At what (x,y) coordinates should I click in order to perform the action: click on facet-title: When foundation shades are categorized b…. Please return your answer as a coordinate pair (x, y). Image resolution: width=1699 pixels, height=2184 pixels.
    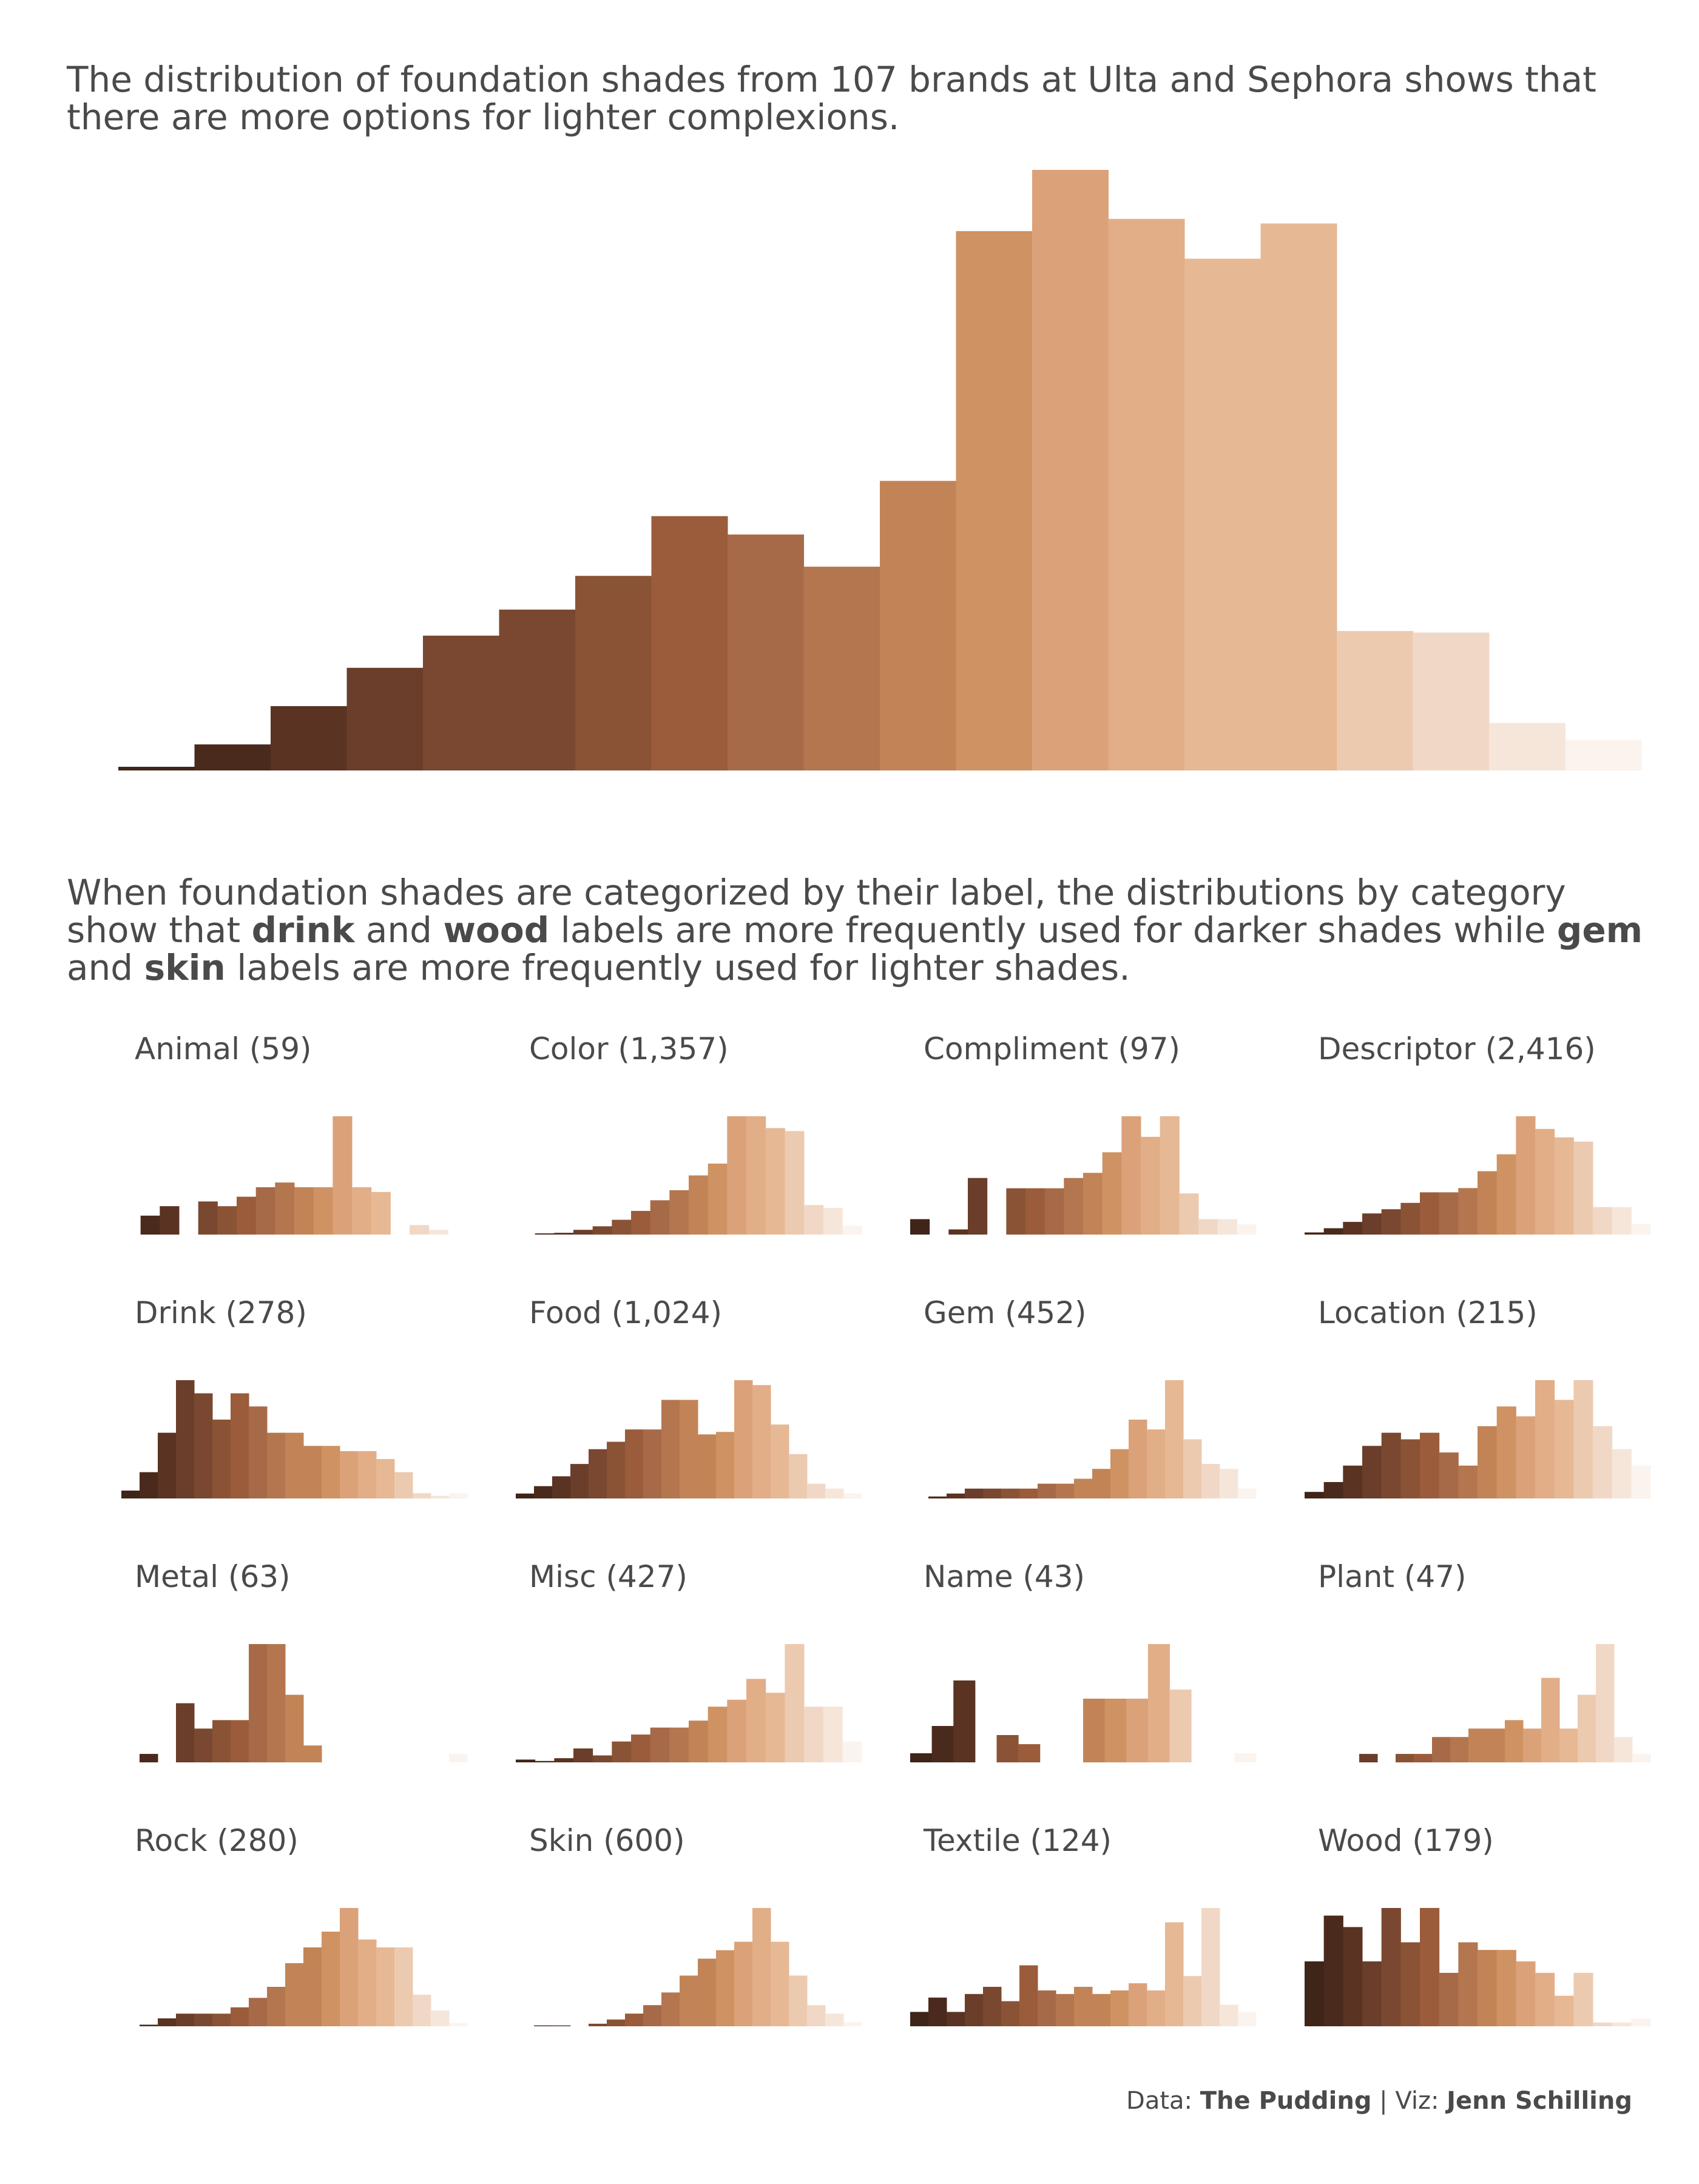
    Looking at the image, I should click on (855, 930).